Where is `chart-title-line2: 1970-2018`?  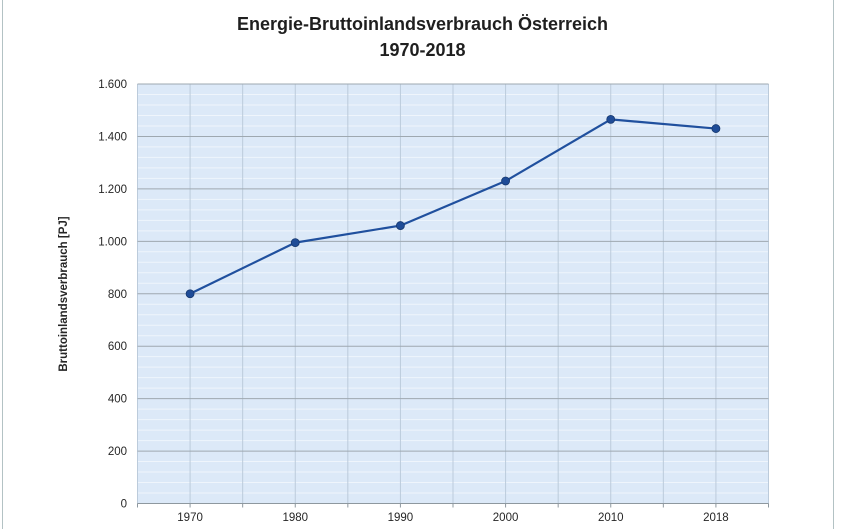
chart-title-line2: 1970-2018 is located at coordinates (422, 50).